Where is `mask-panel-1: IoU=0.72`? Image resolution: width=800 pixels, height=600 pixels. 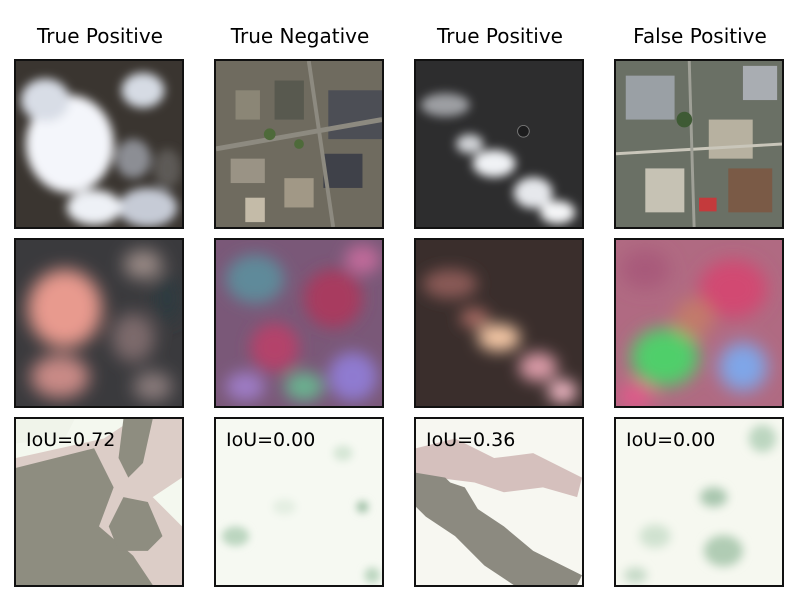 mask-panel-1: IoU=0.72 is located at coordinates (99, 502).